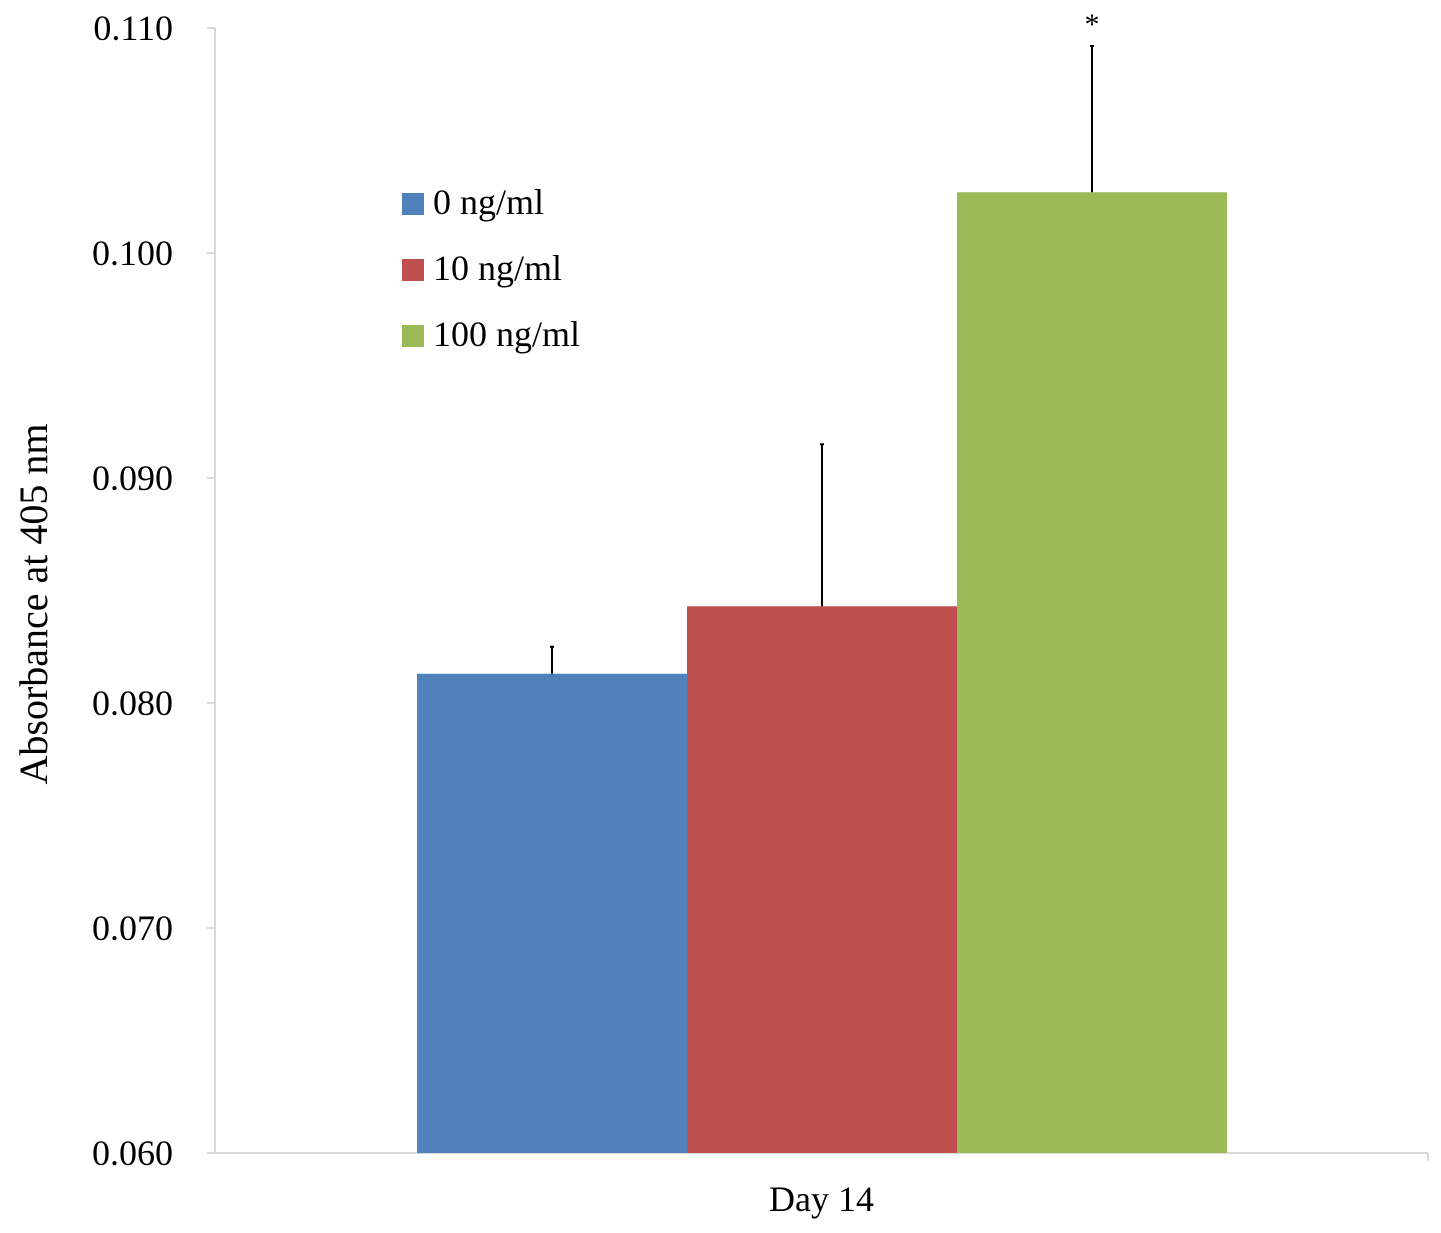  What do you see at coordinates (552, 913) in the screenshot?
I see `bar-0-ng-ml` at bounding box center [552, 913].